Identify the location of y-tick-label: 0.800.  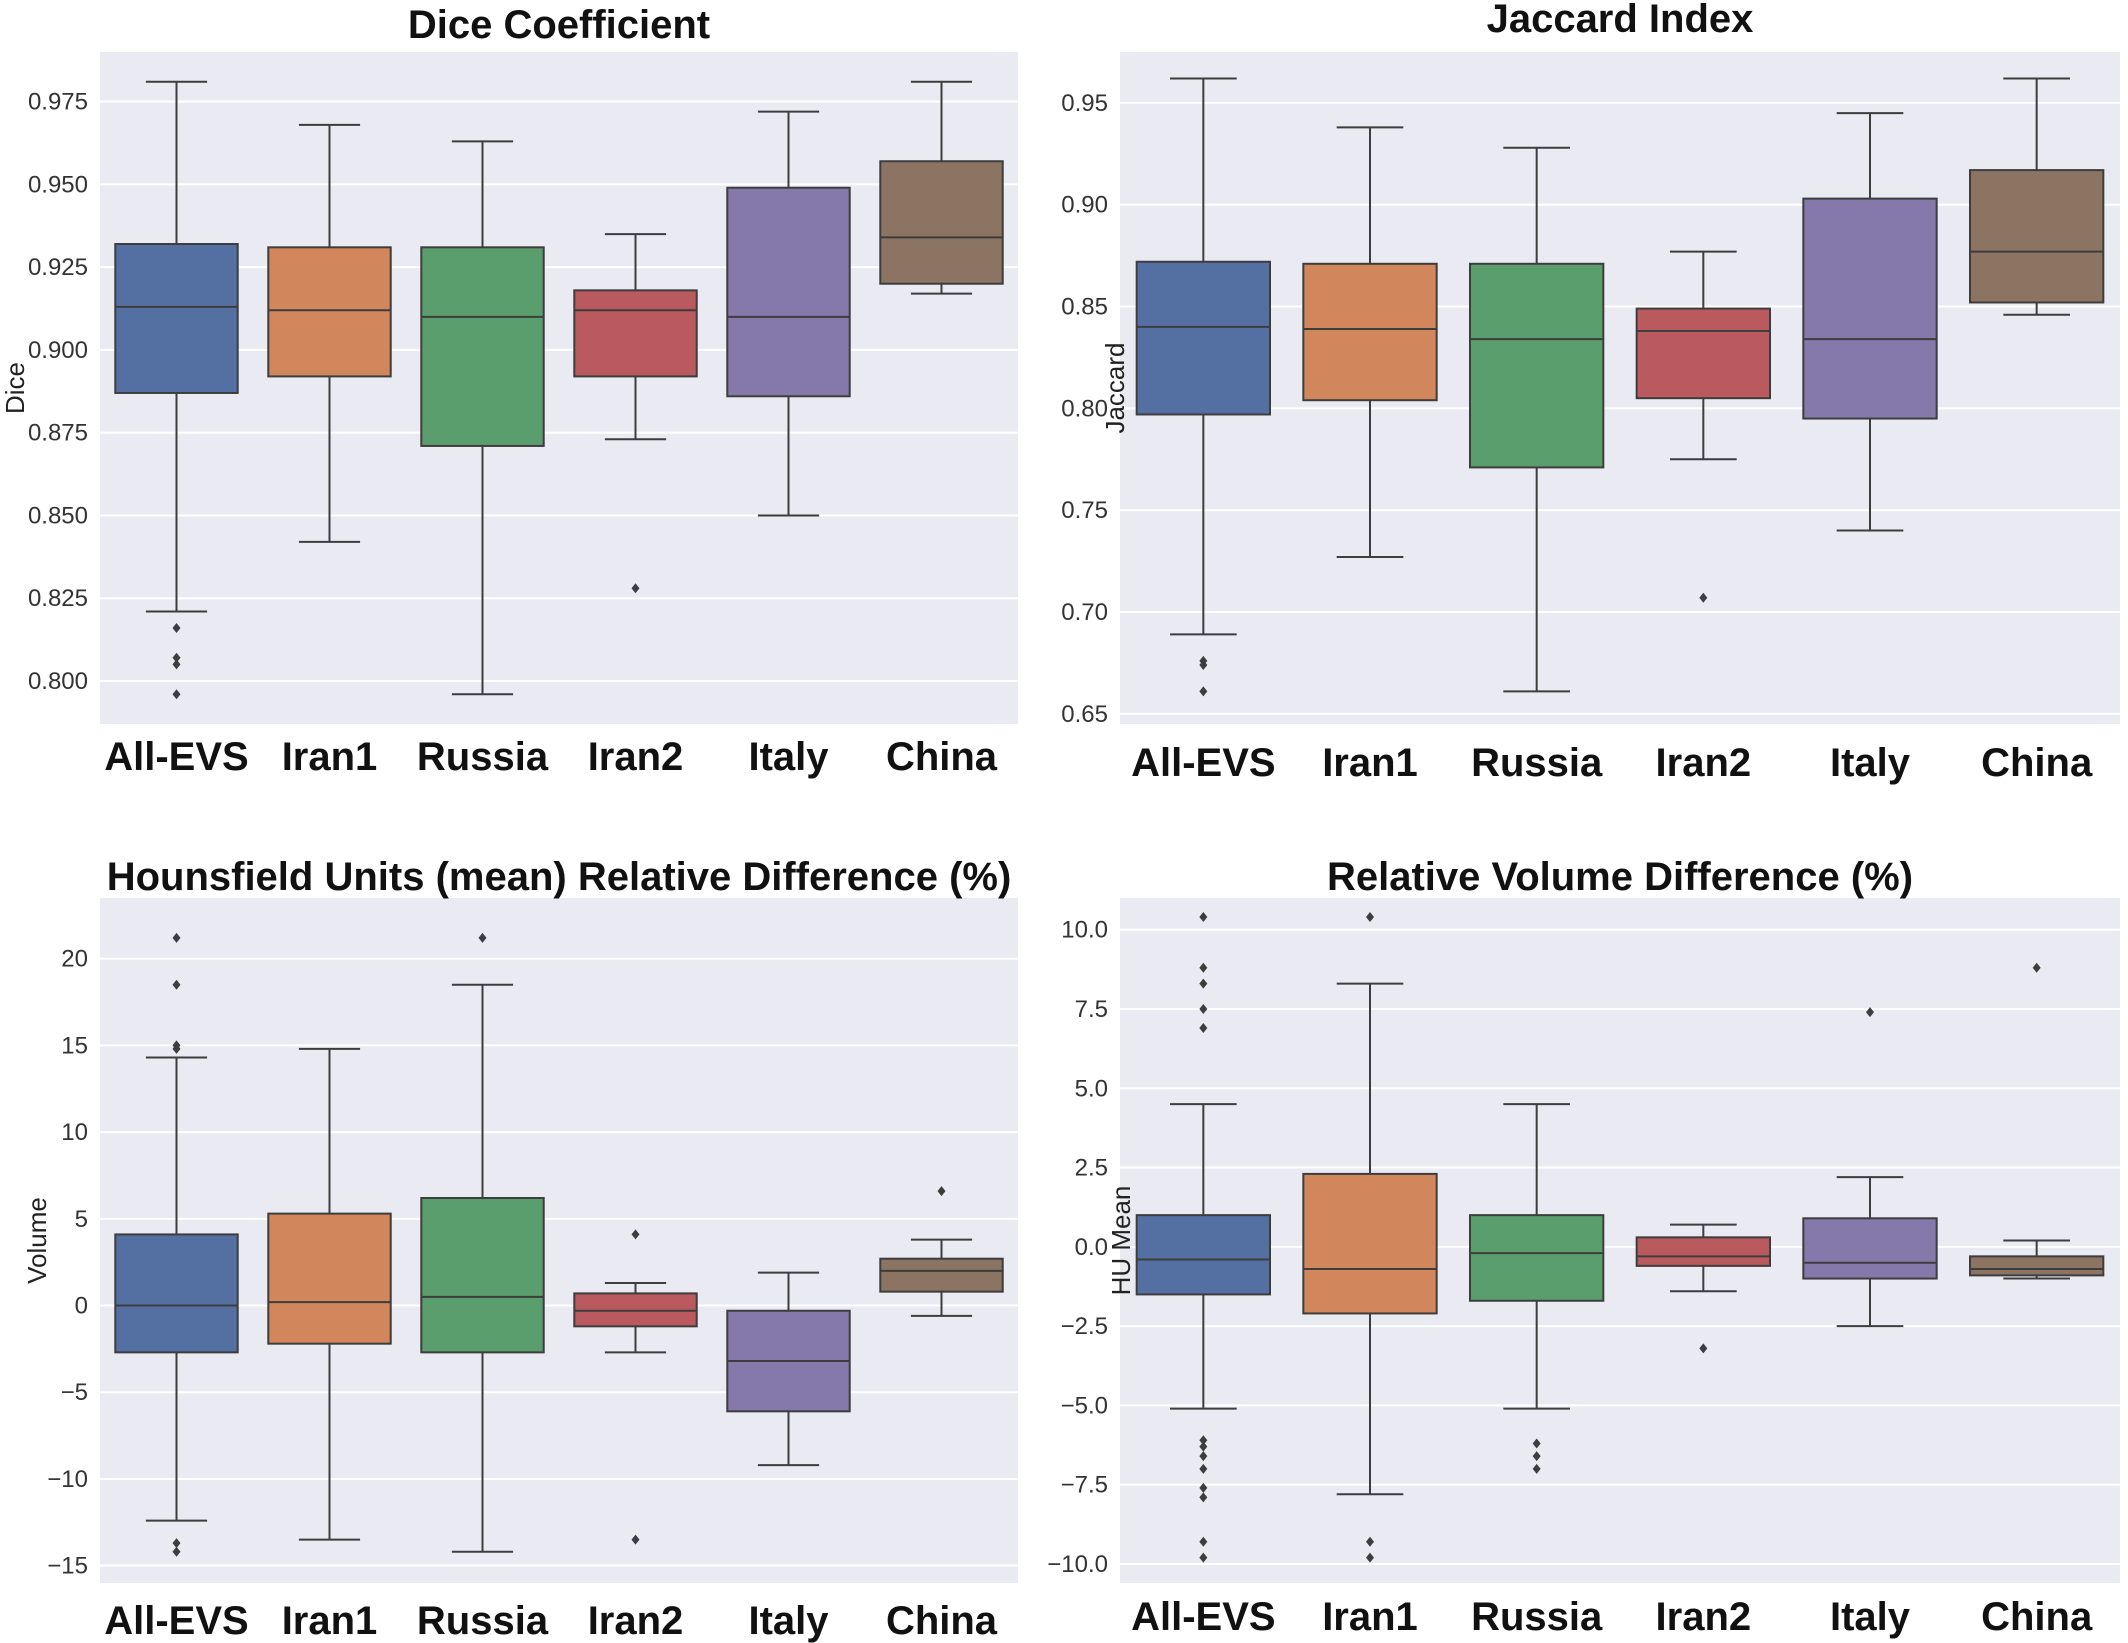
(58, 681).